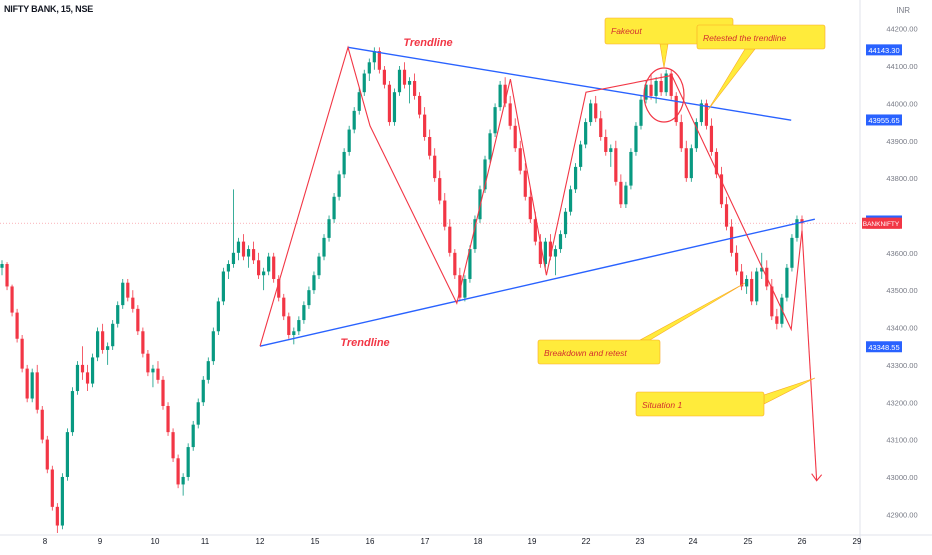 The width and height of the screenshot is (932, 555). What do you see at coordinates (901, 253) in the screenshot?
I see `y-tick-label: 43600.00` at bounding box center [901, 253].